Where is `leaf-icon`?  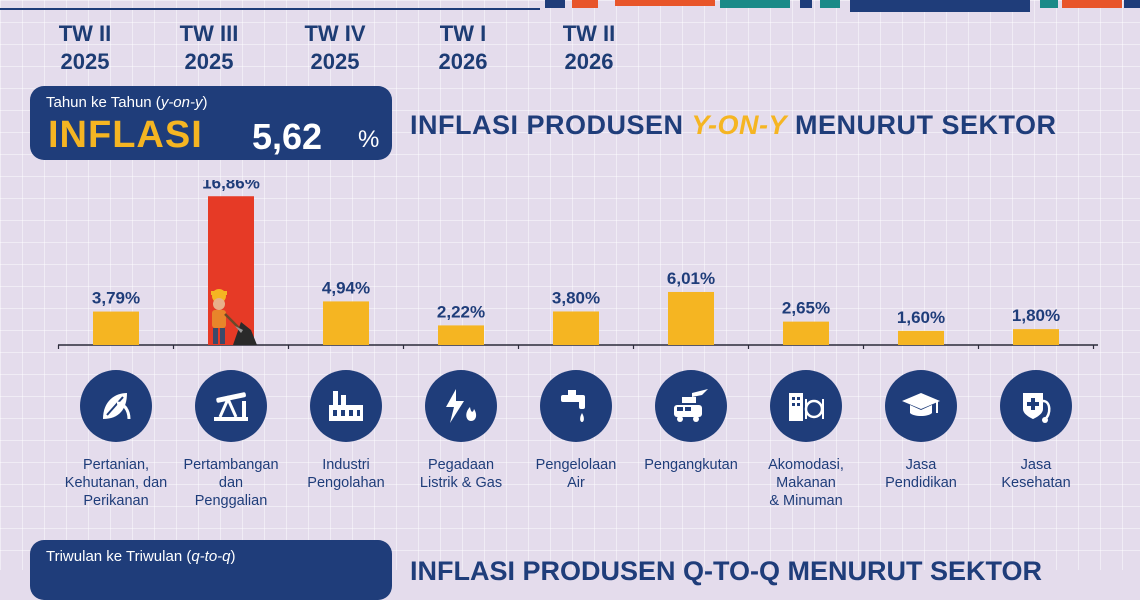 leaf-icon is located at coordinates (116, 406).